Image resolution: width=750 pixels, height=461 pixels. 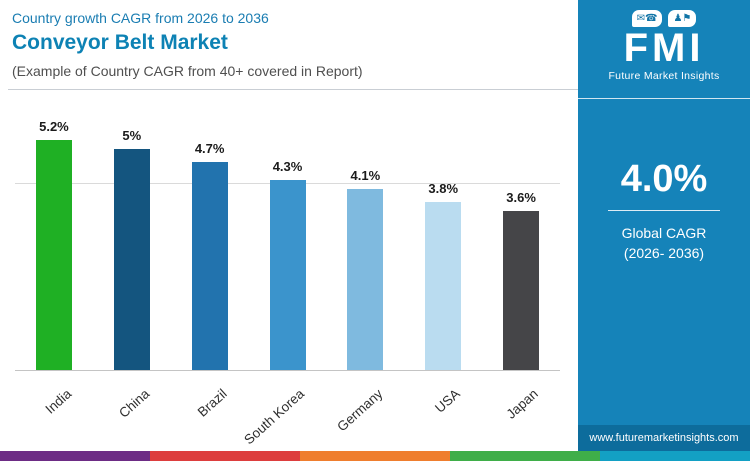 I want to click on category-label: India, so click(x=58, y=401).